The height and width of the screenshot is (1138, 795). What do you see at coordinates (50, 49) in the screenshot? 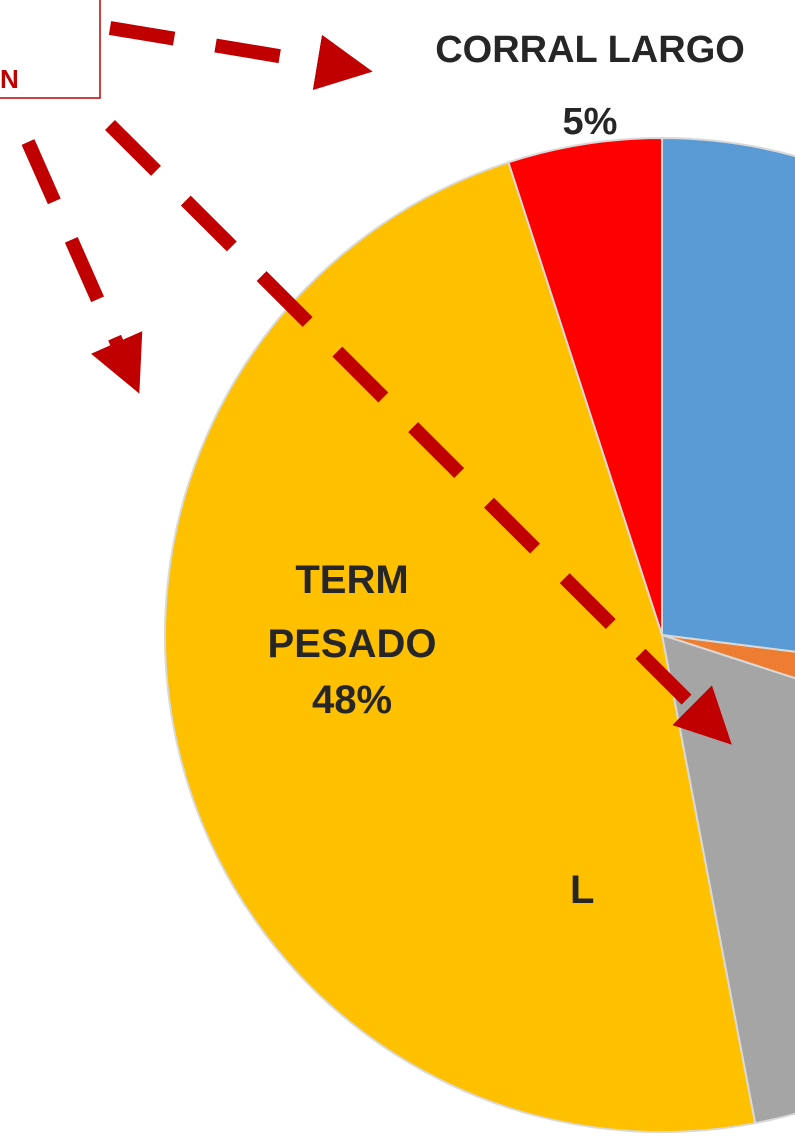
I see `annotation-box` at bounding box center [50, 49].